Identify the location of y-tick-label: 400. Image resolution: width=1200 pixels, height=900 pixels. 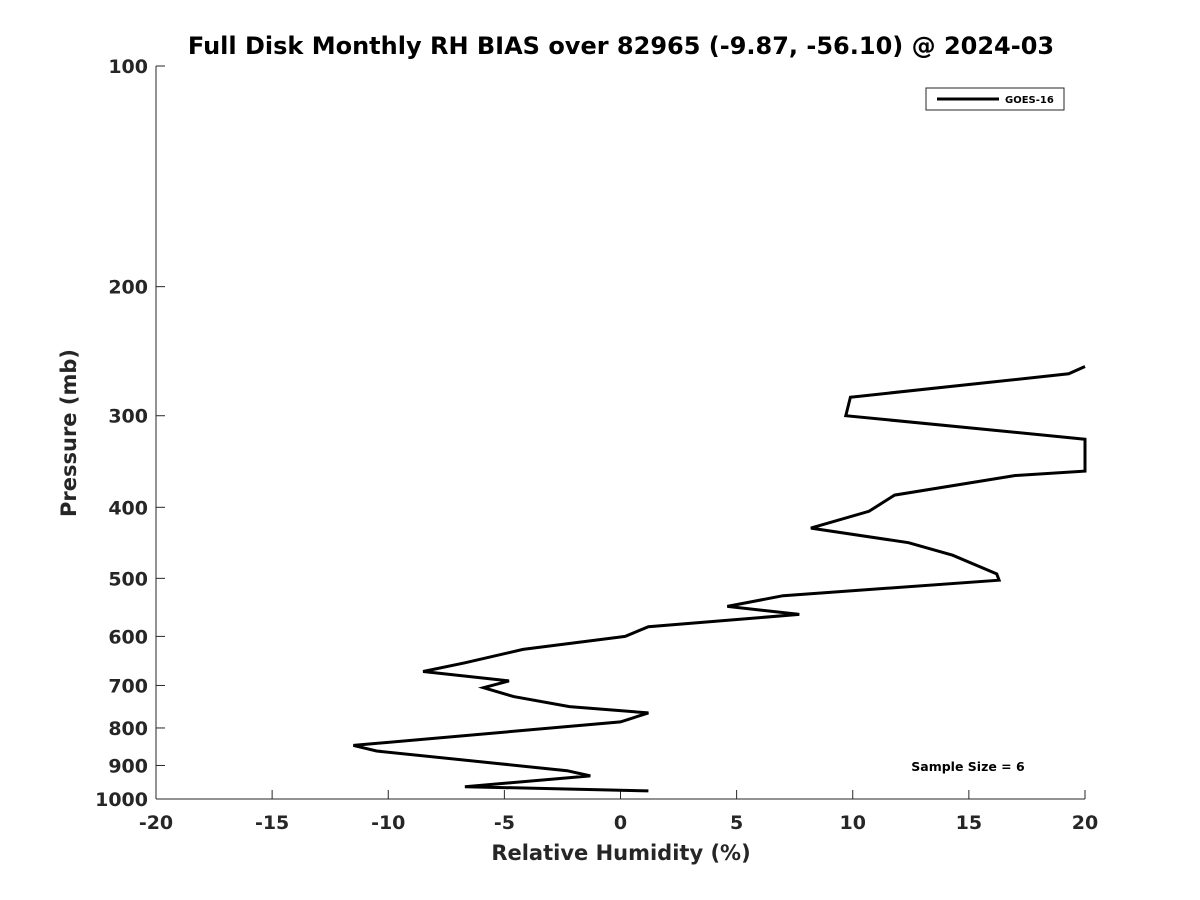
(128, 508).